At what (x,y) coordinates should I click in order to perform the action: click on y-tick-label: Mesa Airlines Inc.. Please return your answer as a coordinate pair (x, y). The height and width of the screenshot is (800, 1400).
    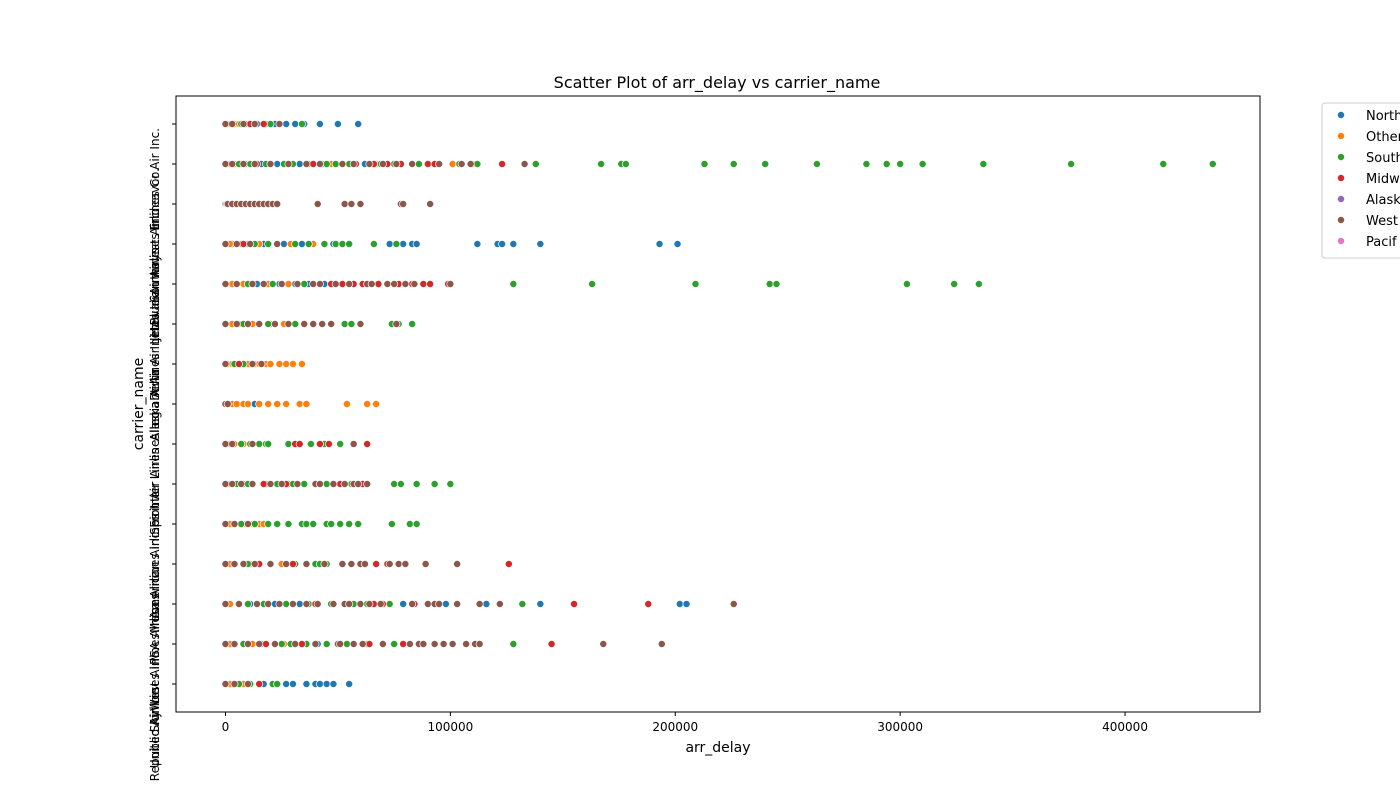
    Looking at the image, I should click on (155, 580).